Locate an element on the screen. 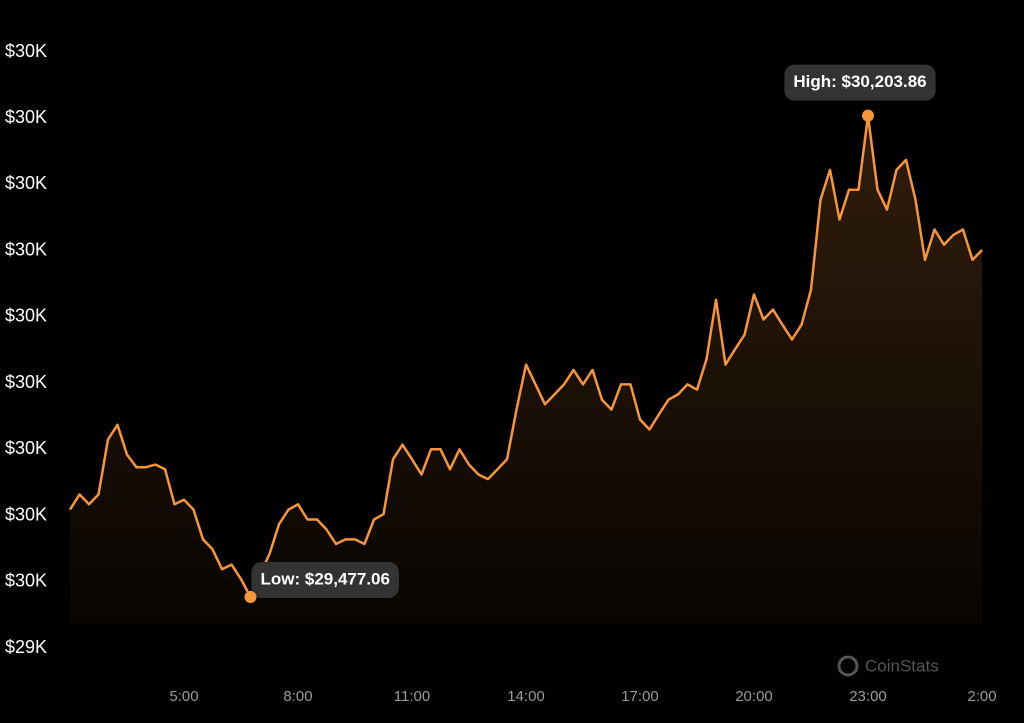  y-tick-label: $29K is located at coordinates (26, 647).